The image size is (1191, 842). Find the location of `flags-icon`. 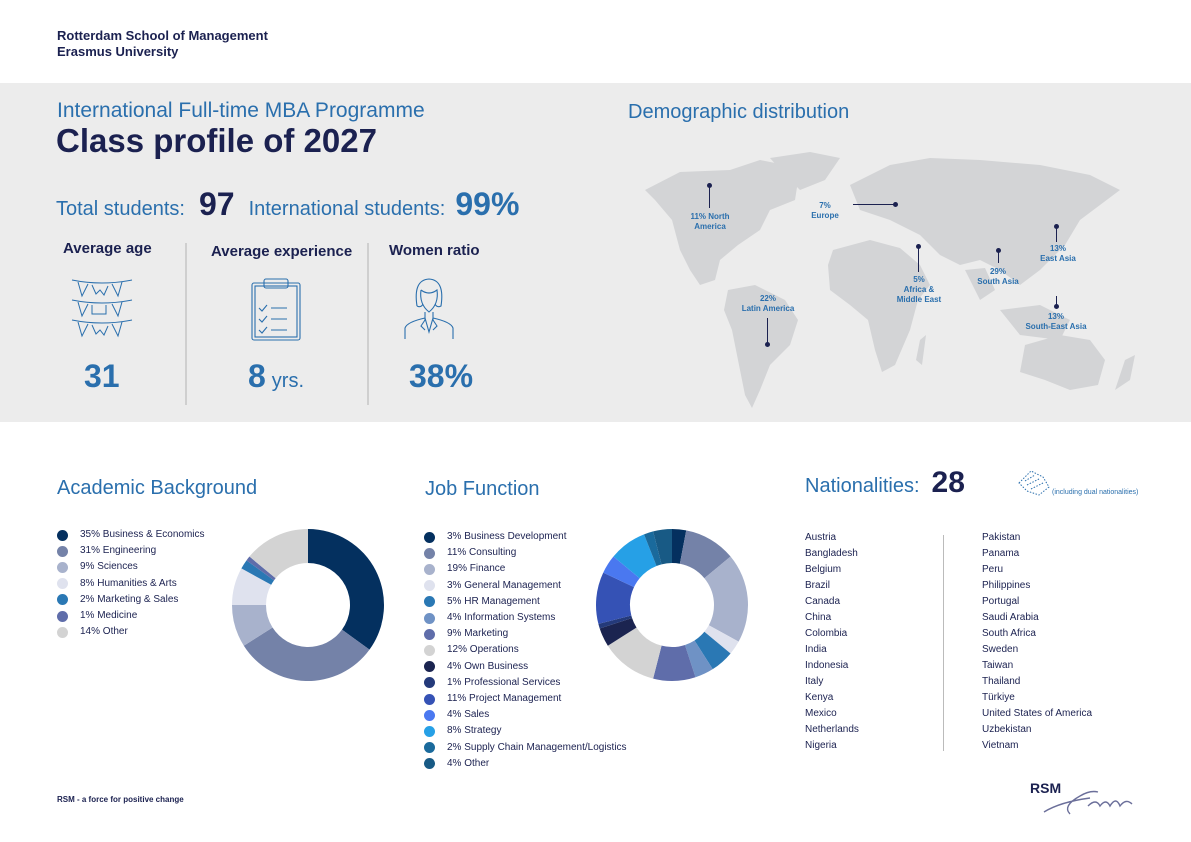

flags-icon is located at coordinates (1034, 483).